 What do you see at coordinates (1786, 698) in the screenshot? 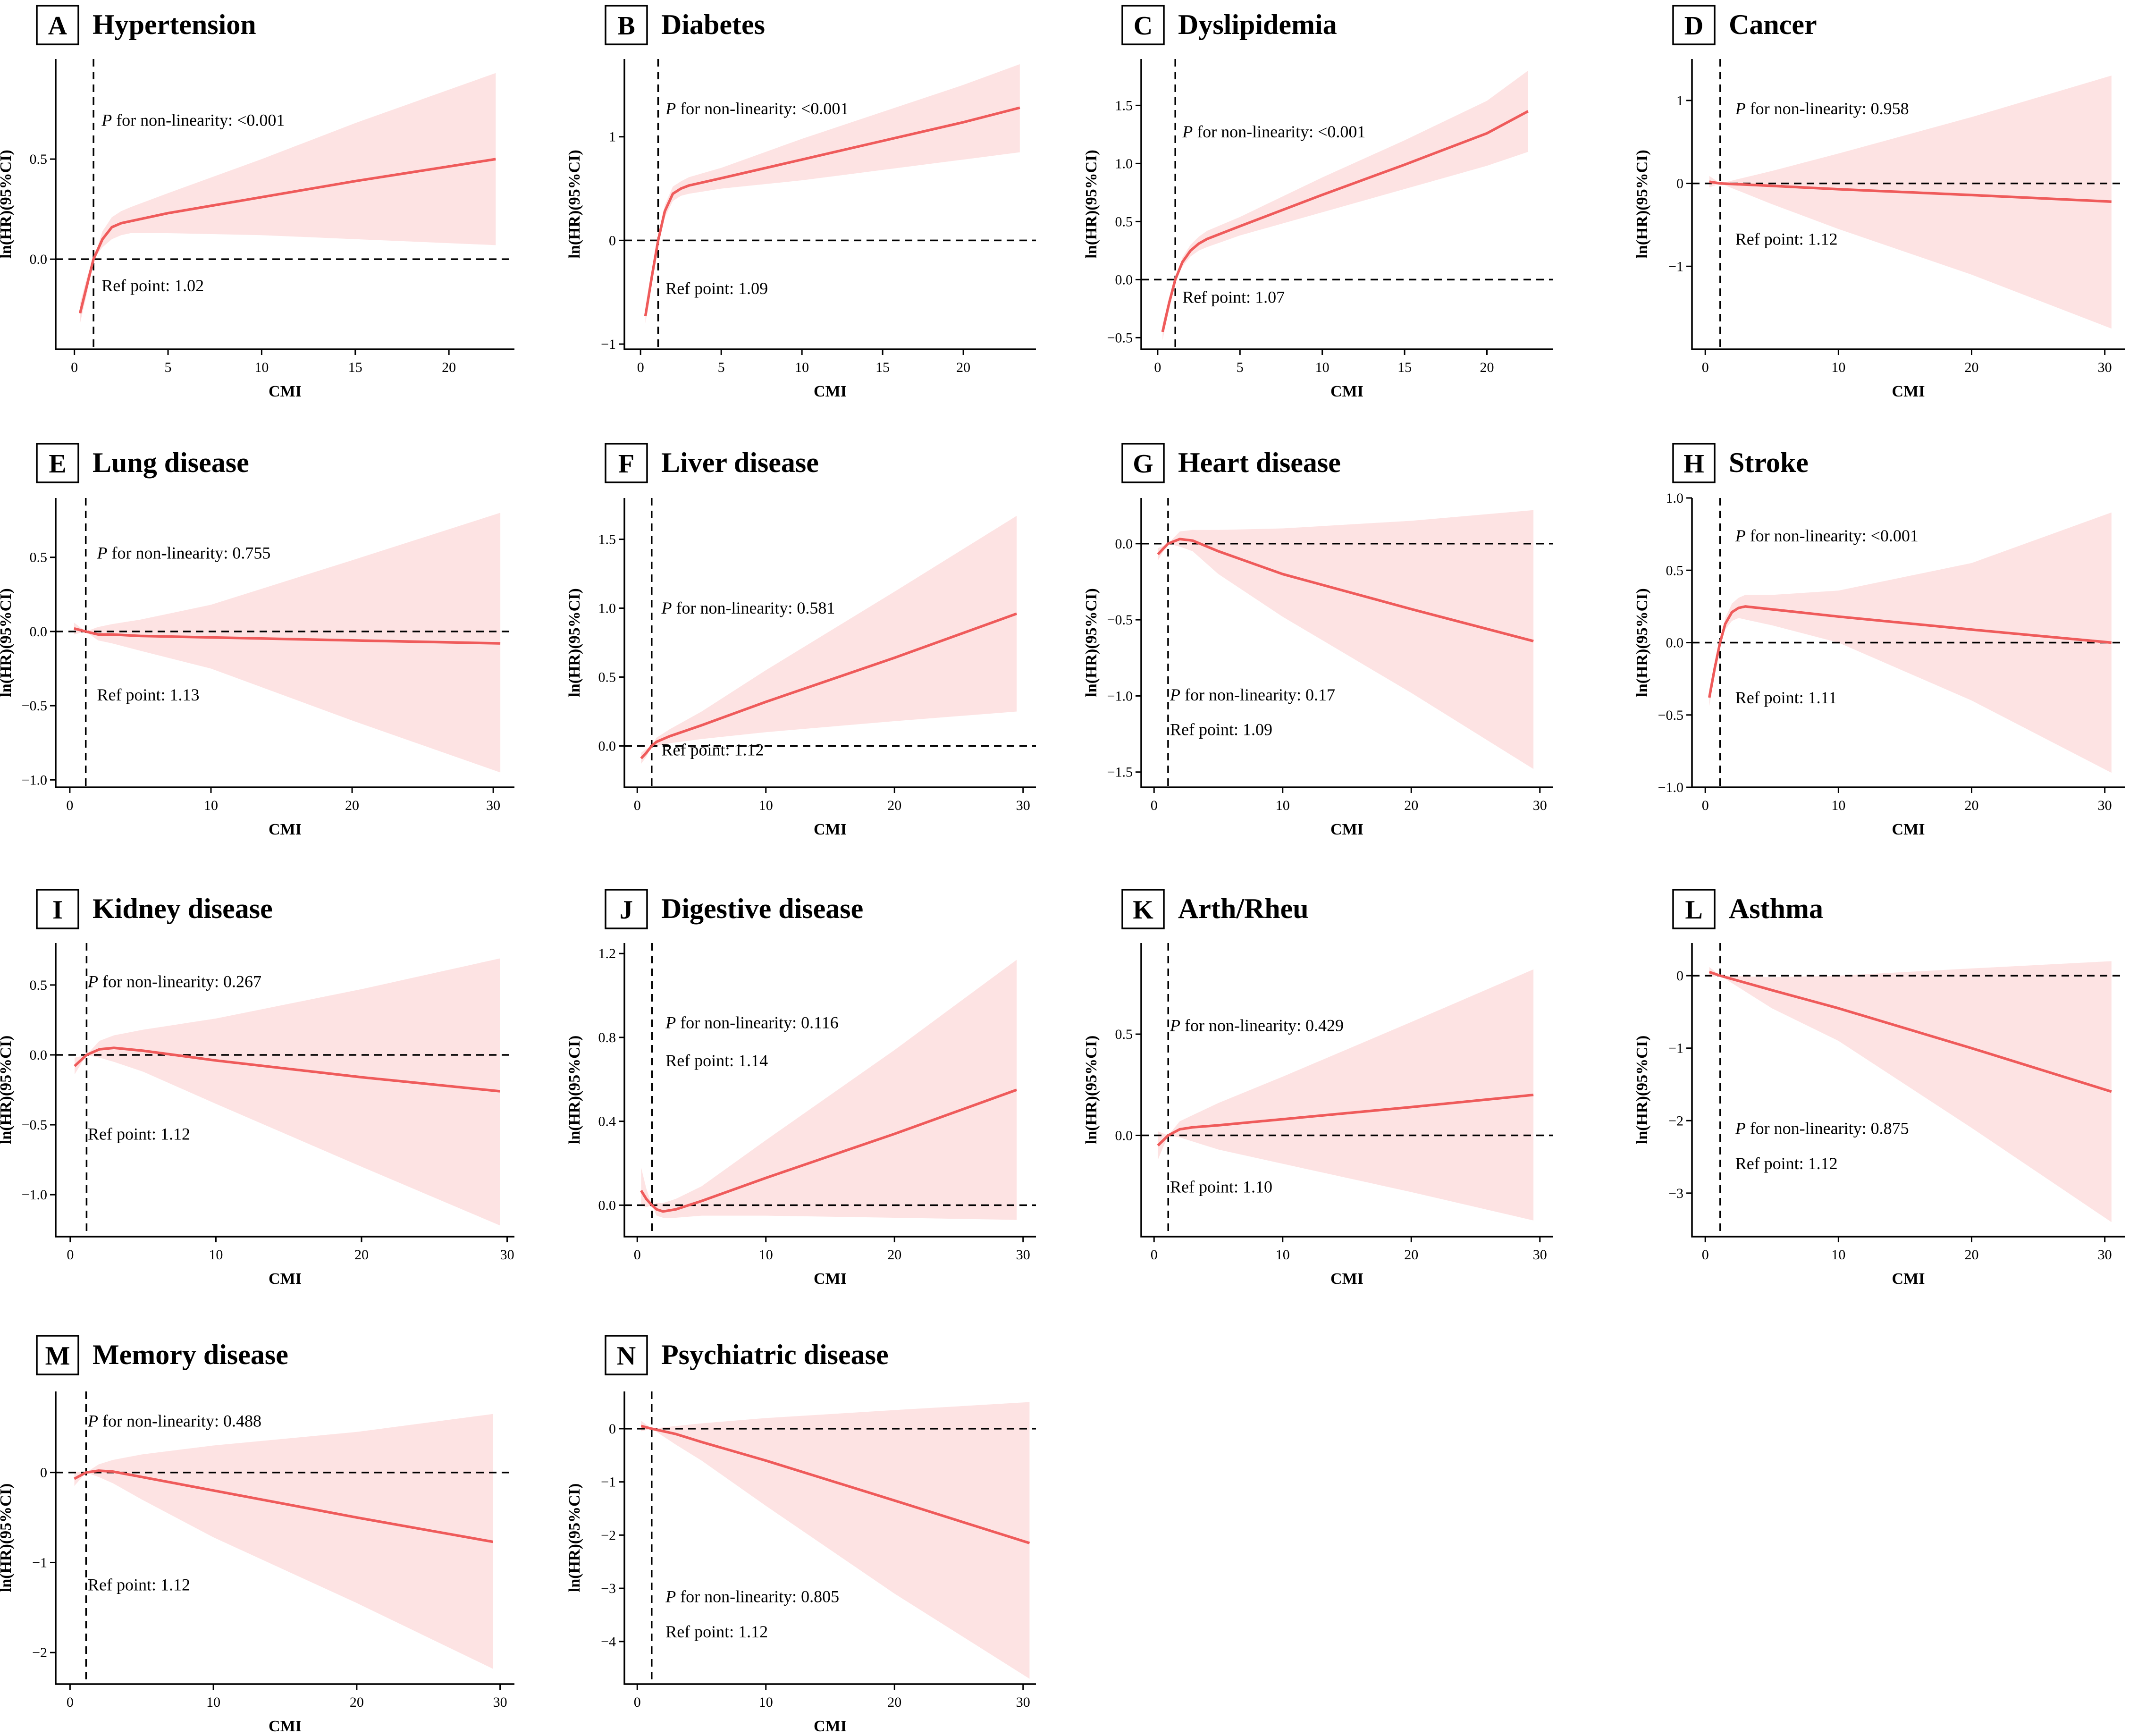
I see `ref-point-label: Ref point: 1.11` at bounding box center [1786, 698].